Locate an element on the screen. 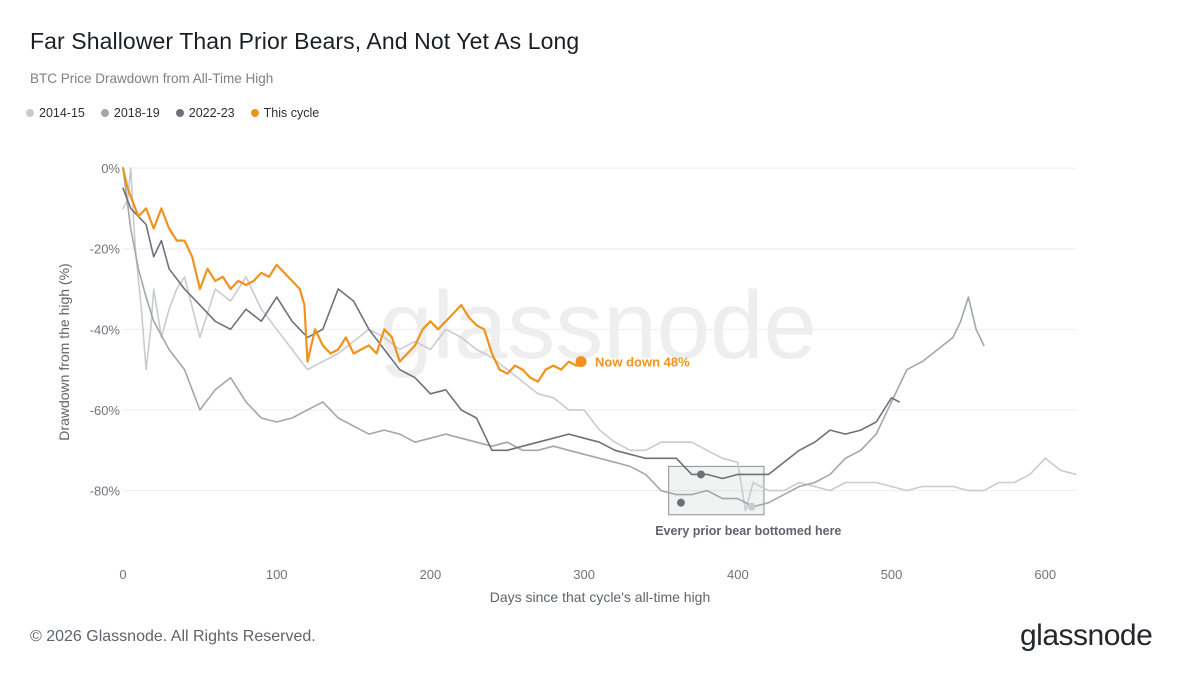  legend-label: 2014-15 is located at coordinates (62, 113).